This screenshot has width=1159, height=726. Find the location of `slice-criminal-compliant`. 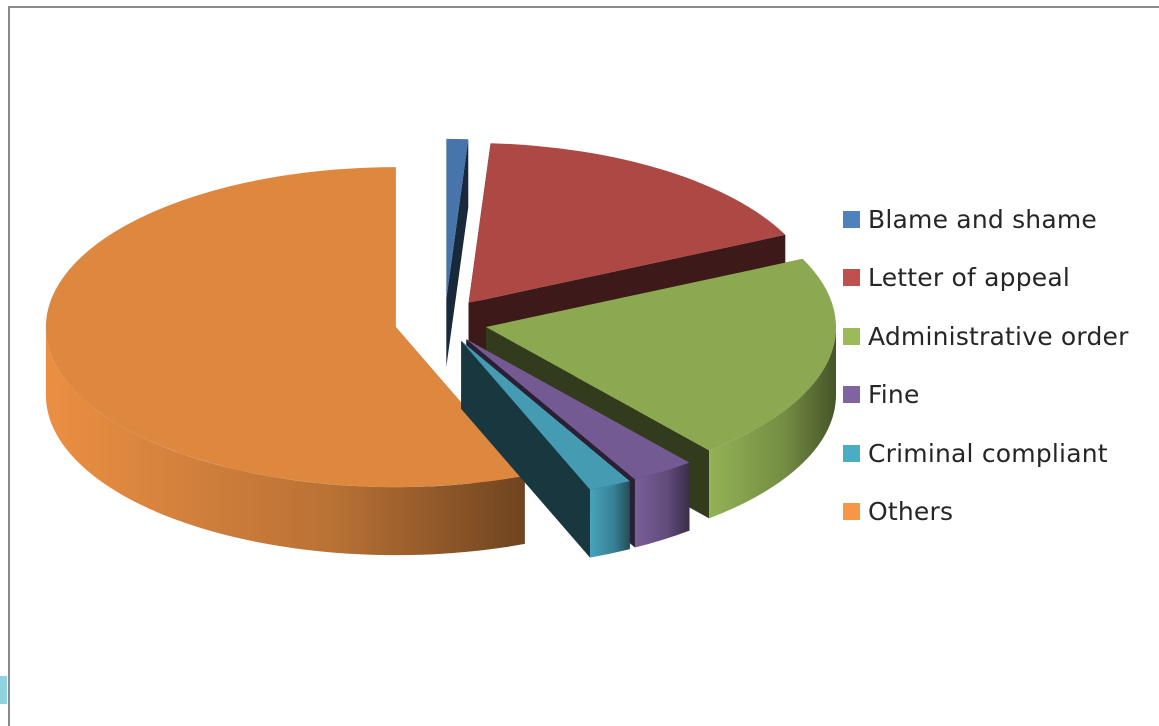

slice-criminal-compliant is located at coordinates (545, 415).